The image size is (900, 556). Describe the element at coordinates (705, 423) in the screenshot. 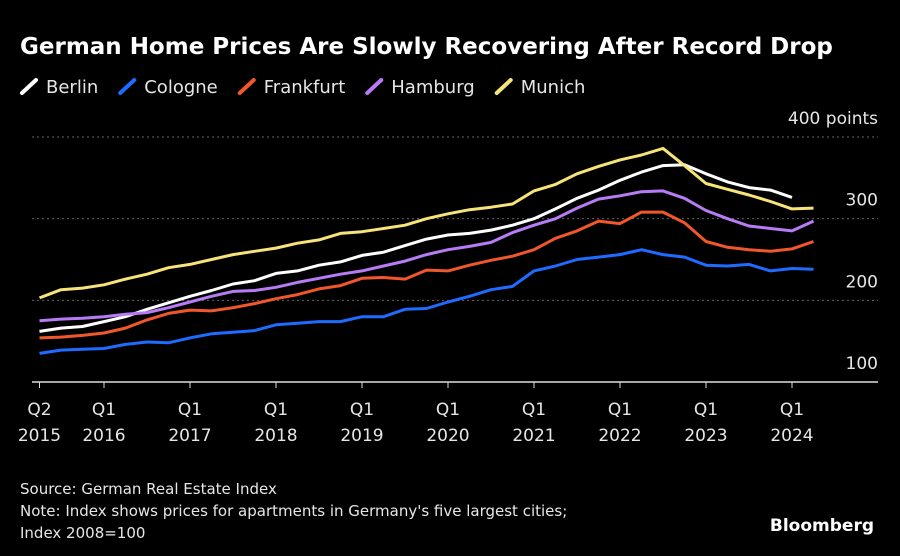

I see `x-tick-label: Q1 2023` at that location.